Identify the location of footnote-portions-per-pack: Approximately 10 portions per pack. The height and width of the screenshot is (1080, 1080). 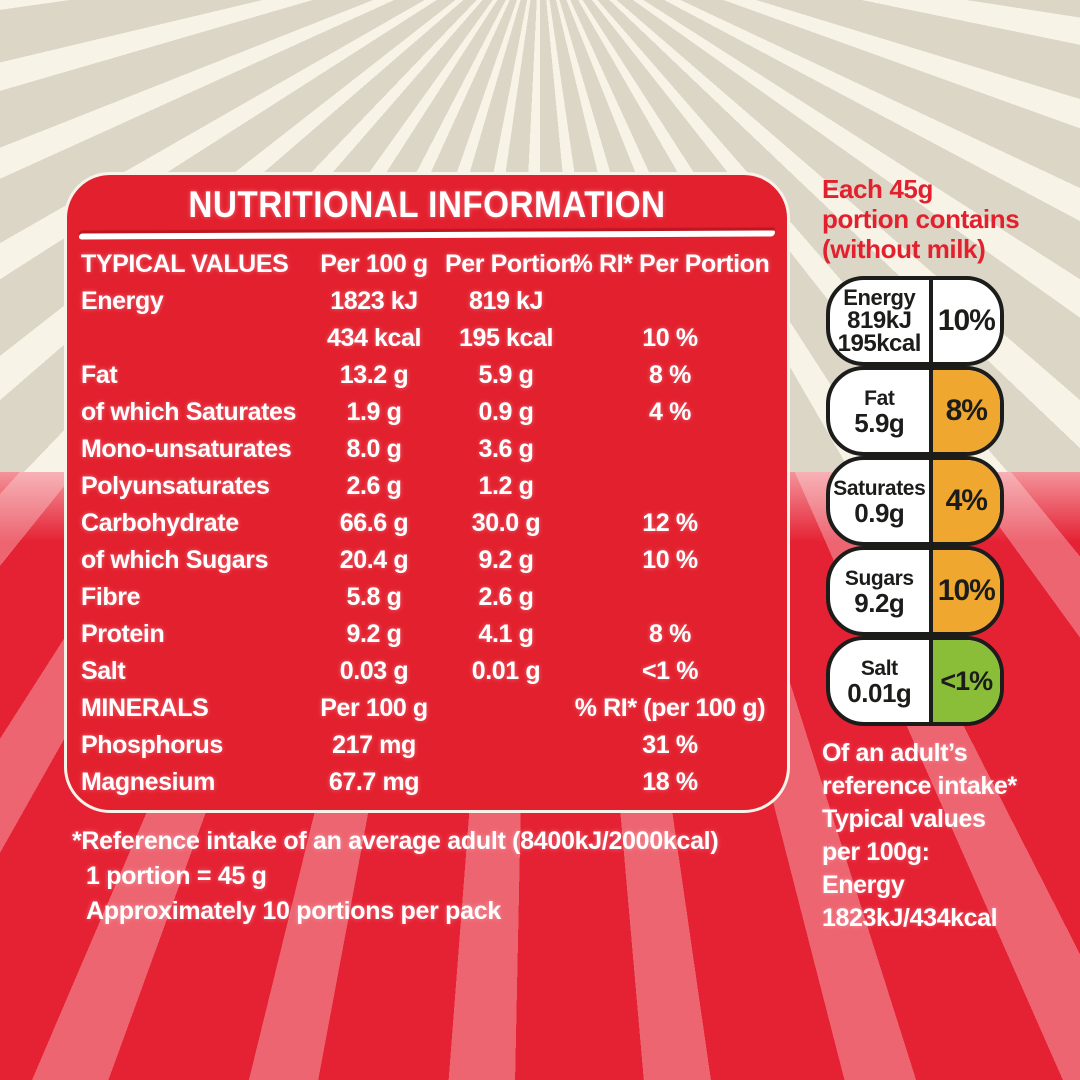
(293, 911).